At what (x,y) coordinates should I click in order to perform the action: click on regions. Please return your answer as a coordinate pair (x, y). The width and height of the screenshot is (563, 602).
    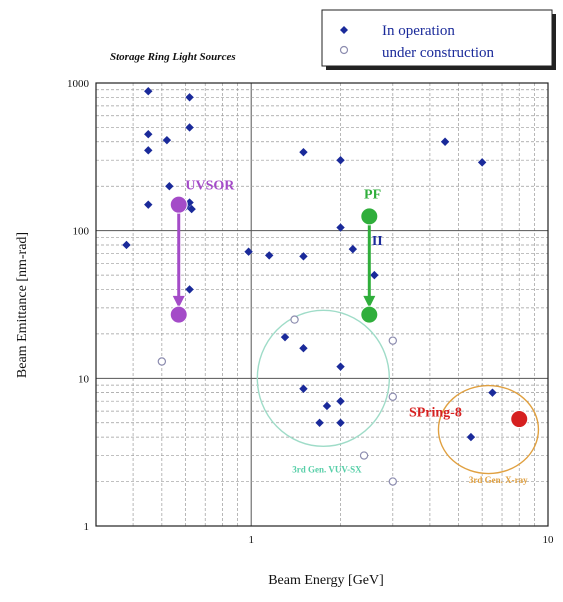
    Looking at the image, I should click on (398, 392).